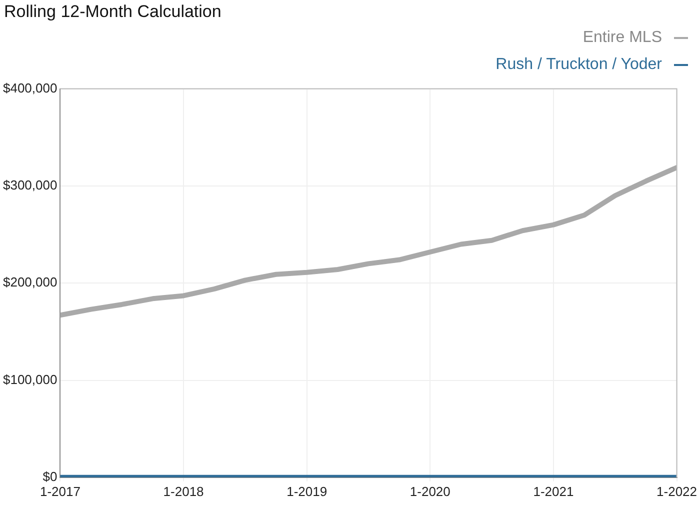  Describe the element at coordinates (579, 65) in the screenshot. I see `legend-label: Rush / Truckton / Yoder` at that location.